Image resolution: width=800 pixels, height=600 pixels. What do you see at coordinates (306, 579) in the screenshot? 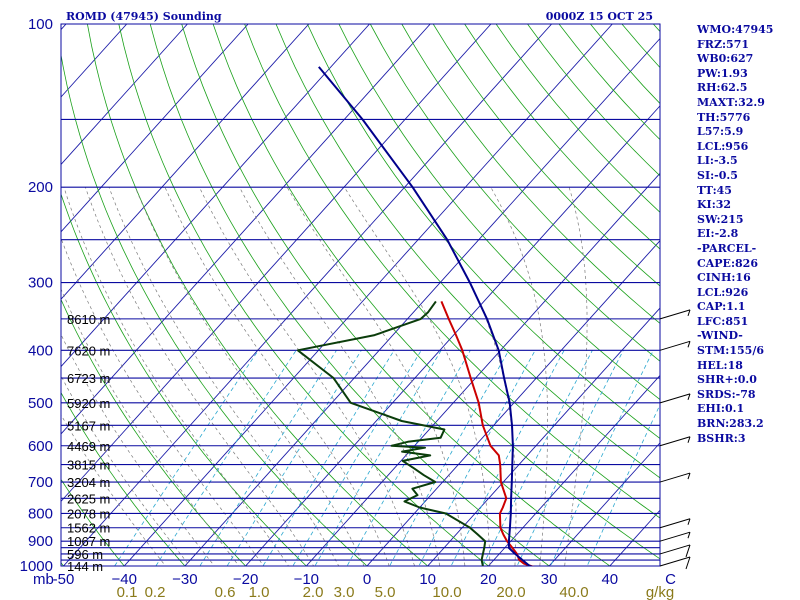
I see `temperature-tick-label: −10` at bounding box center [306, 579].